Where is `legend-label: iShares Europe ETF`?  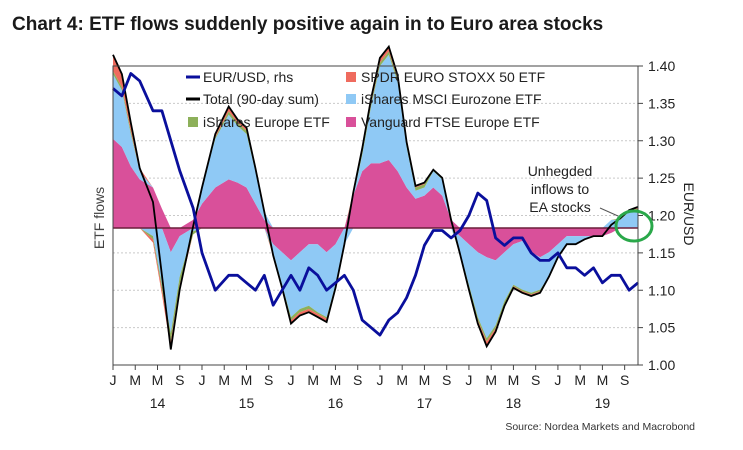 legend-label: iShares Europe ETF is located at coordinates (266, 122).